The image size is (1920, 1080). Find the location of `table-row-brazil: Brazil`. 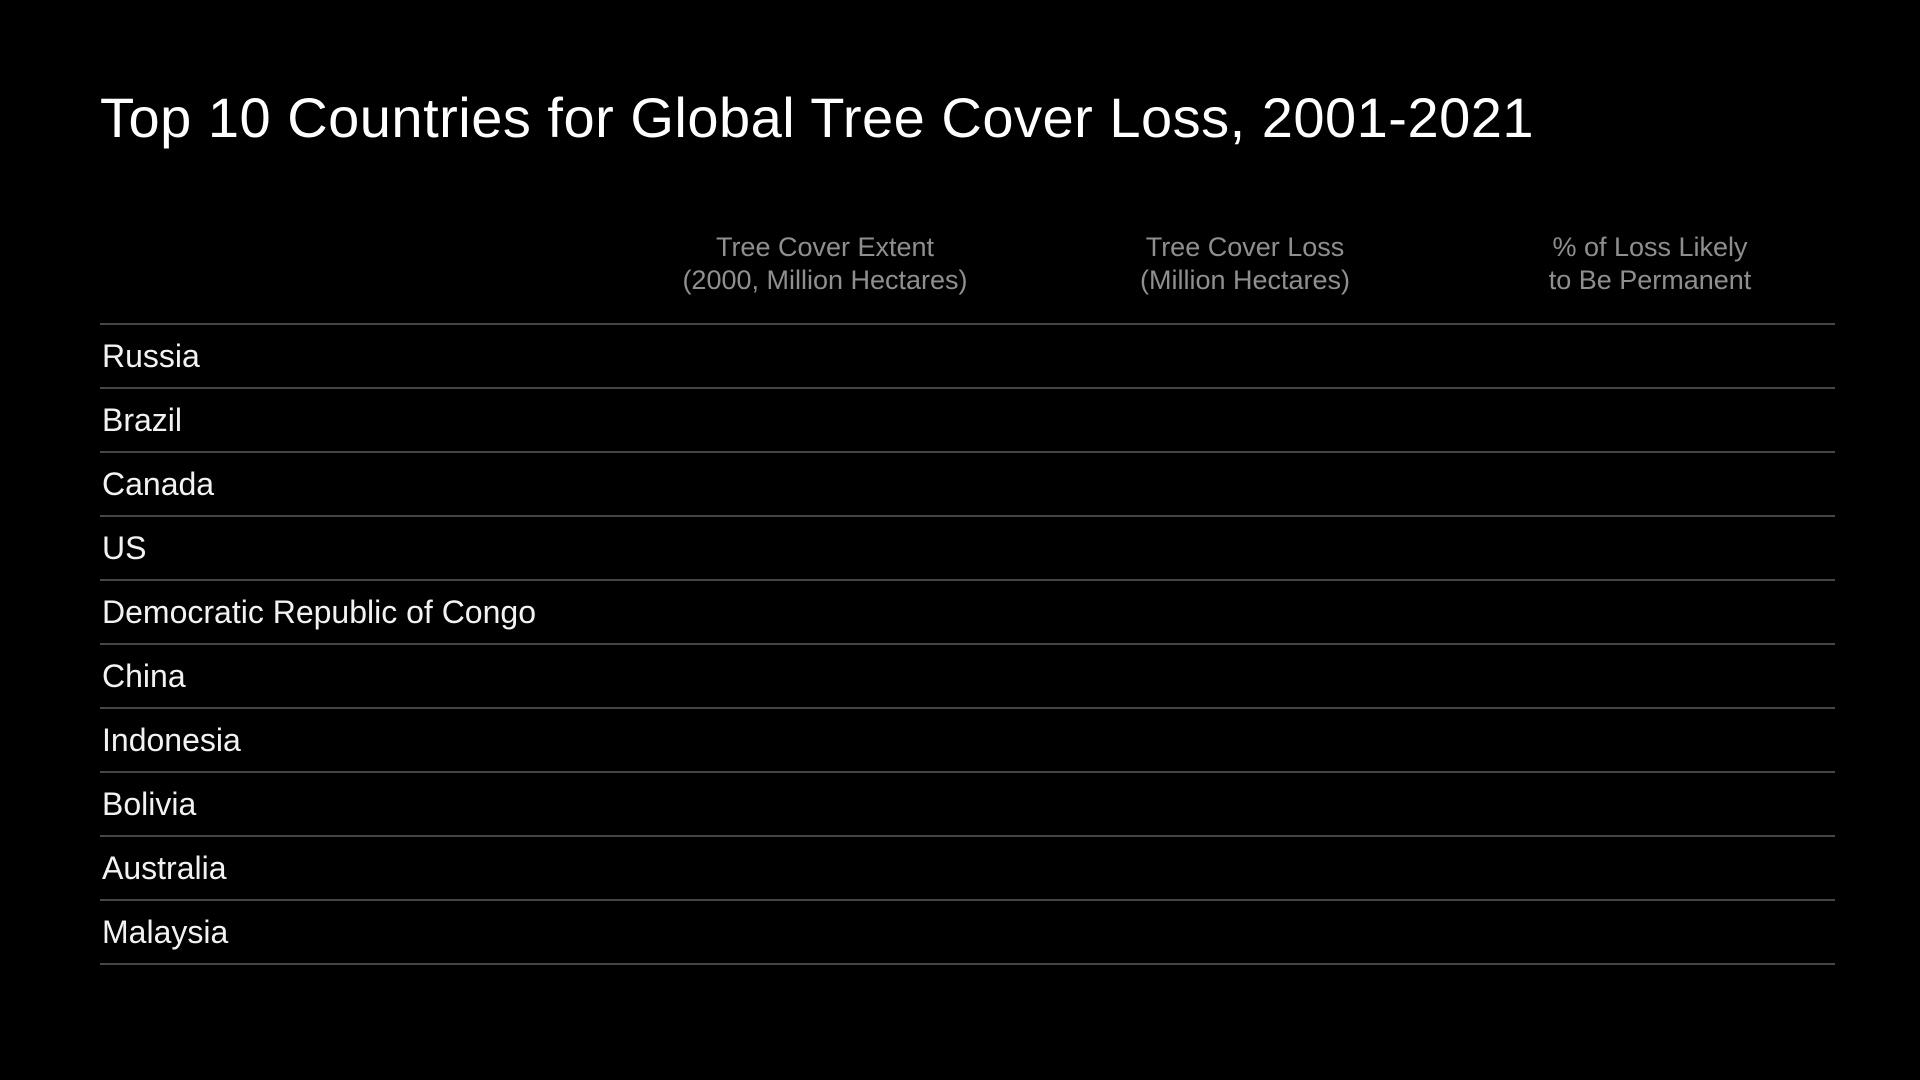

table-row-brazil: Brazil is located at coordinates (967, 420).